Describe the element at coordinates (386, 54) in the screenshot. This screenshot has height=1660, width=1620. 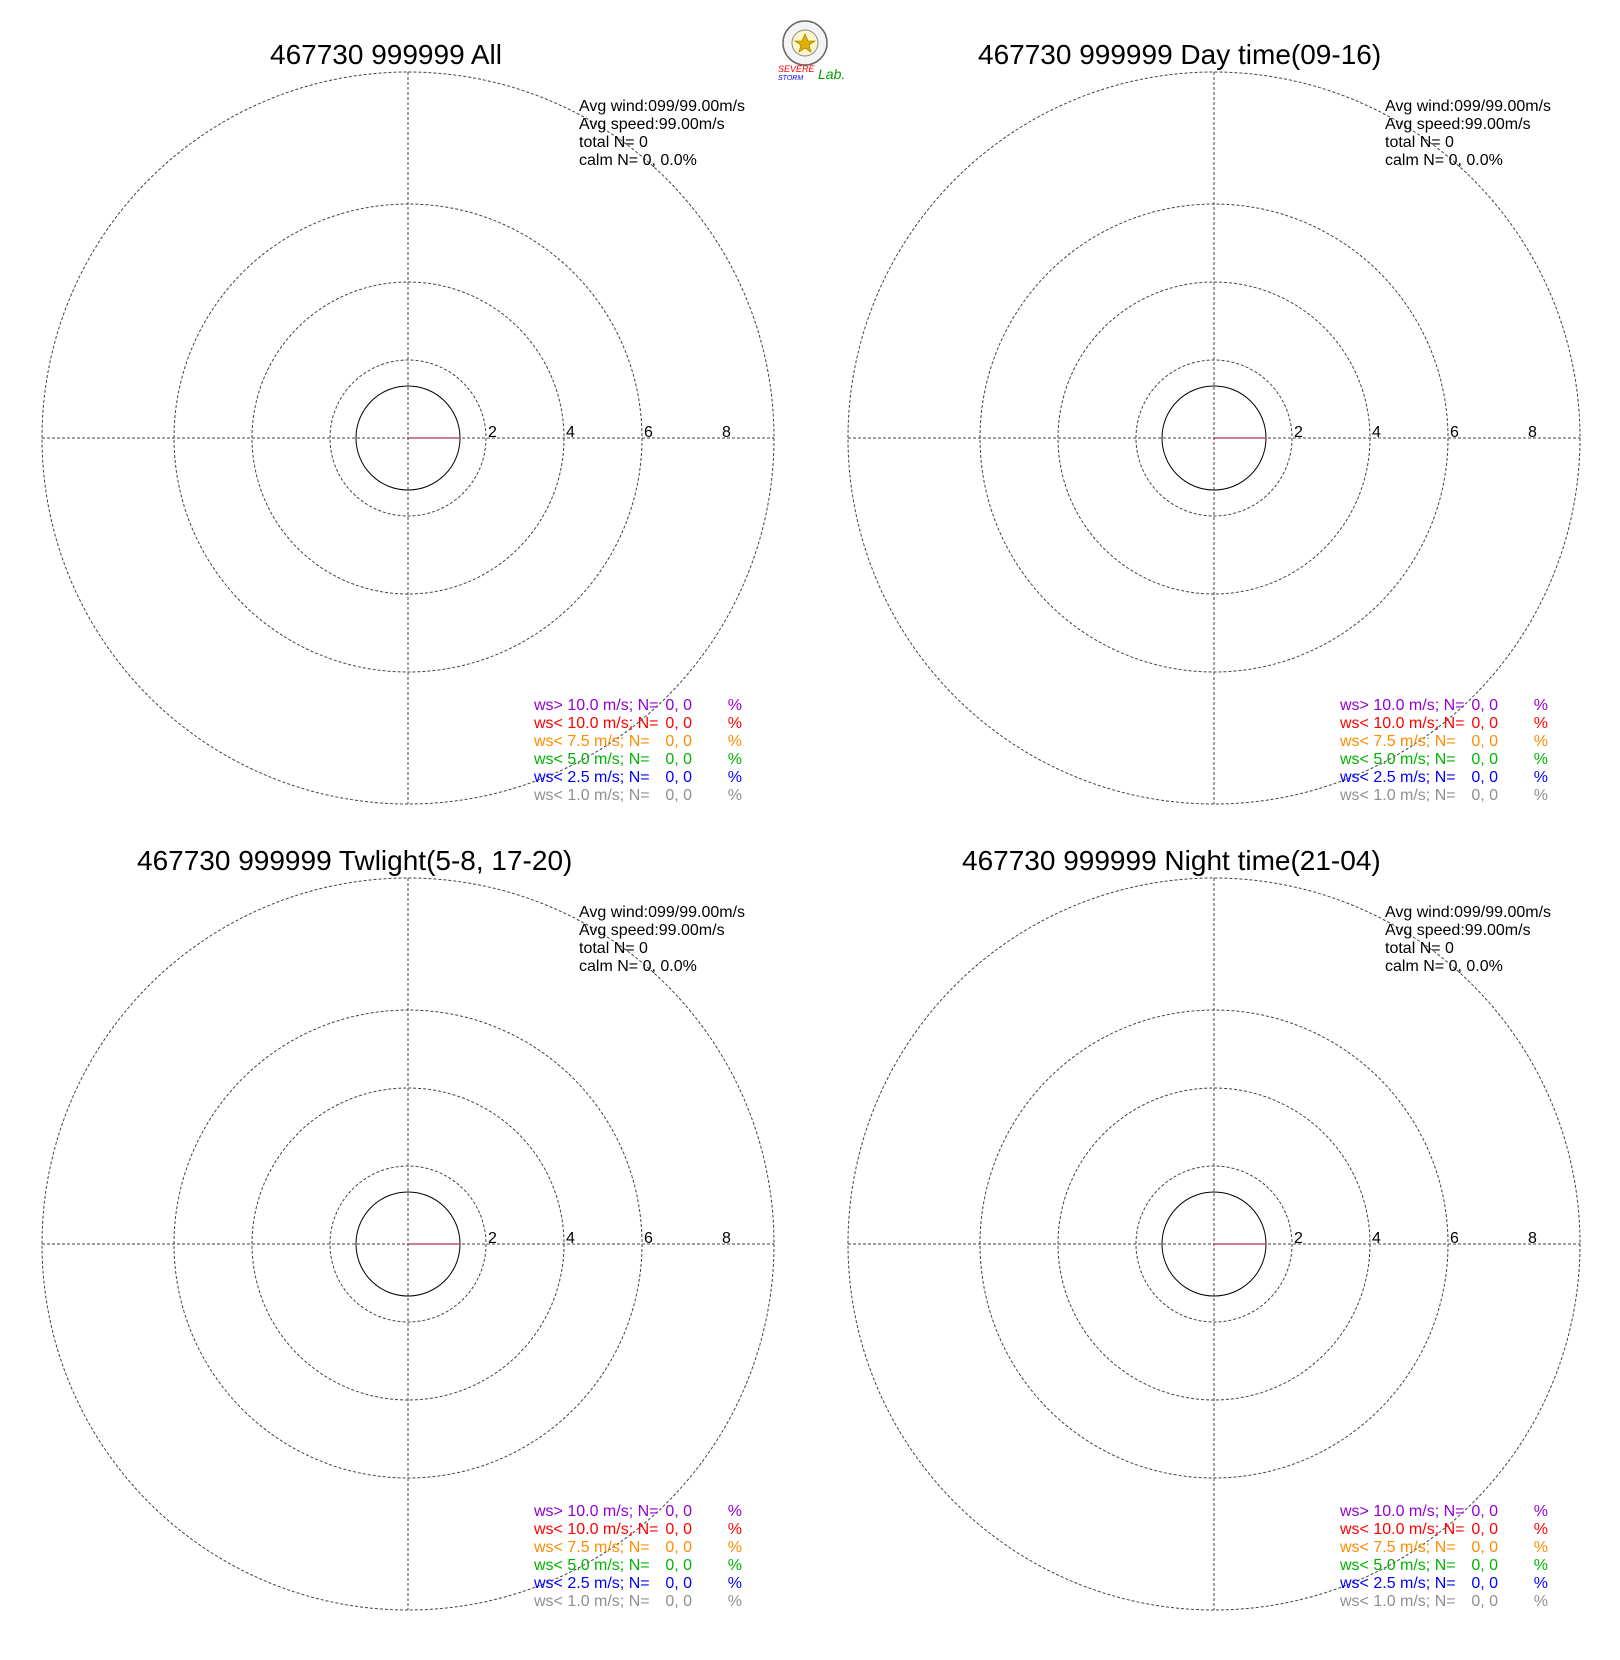
I see `panel-title: 467730 999999 All` at that location.